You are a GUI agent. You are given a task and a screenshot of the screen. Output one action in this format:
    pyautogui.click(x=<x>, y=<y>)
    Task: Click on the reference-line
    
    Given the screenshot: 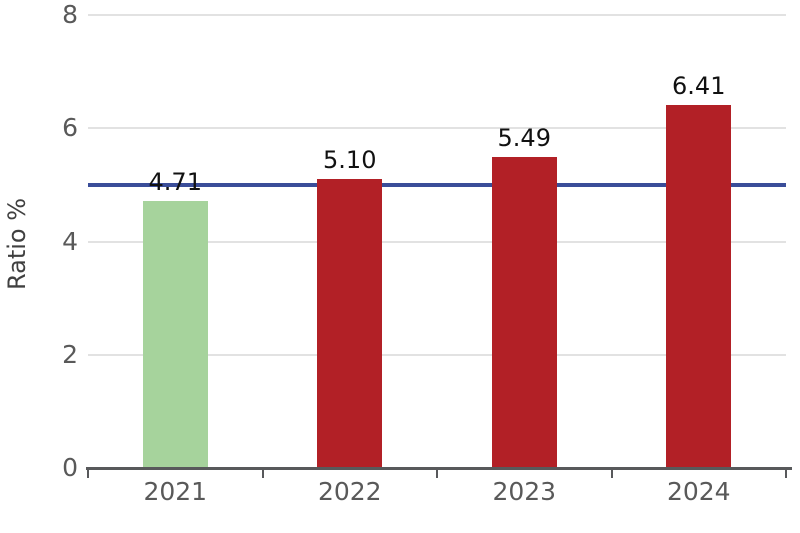 What is the action you would take?
    pyautogui.click(x=437, y=184)
    